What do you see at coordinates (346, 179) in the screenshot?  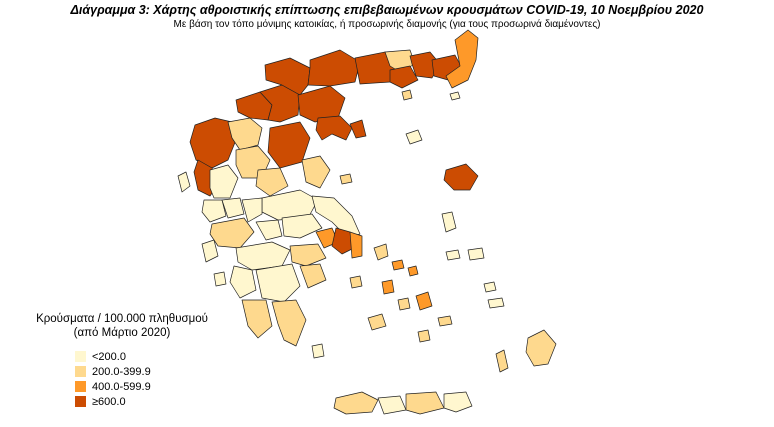 I see `region-sporades` at bounding box center [346, 179].